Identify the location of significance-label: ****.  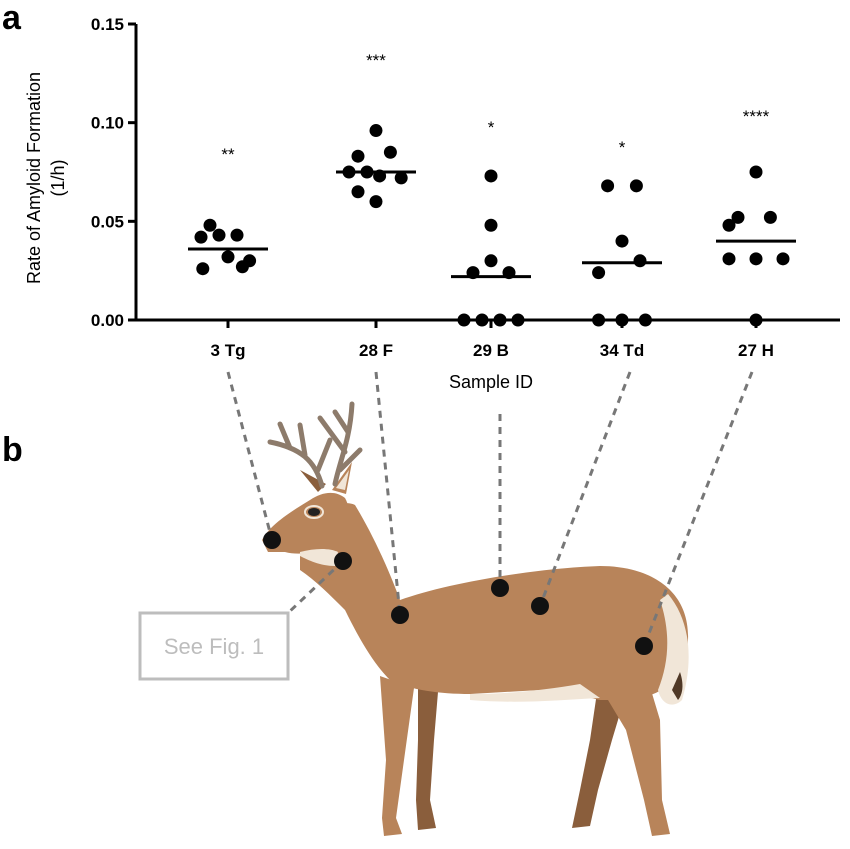
(756, 116).